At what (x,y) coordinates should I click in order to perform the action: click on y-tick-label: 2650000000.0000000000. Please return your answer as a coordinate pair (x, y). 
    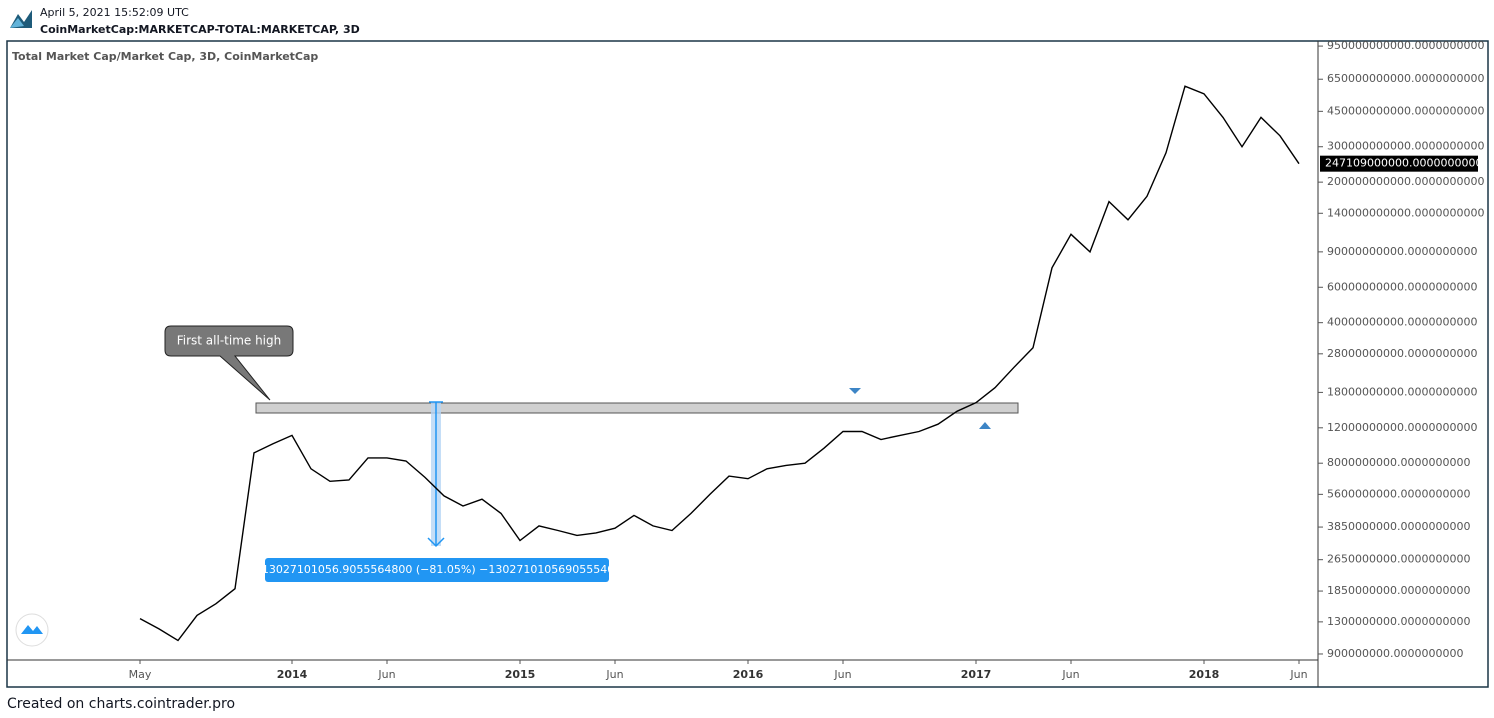
    Looking at the image, I should click on (1398, 559).